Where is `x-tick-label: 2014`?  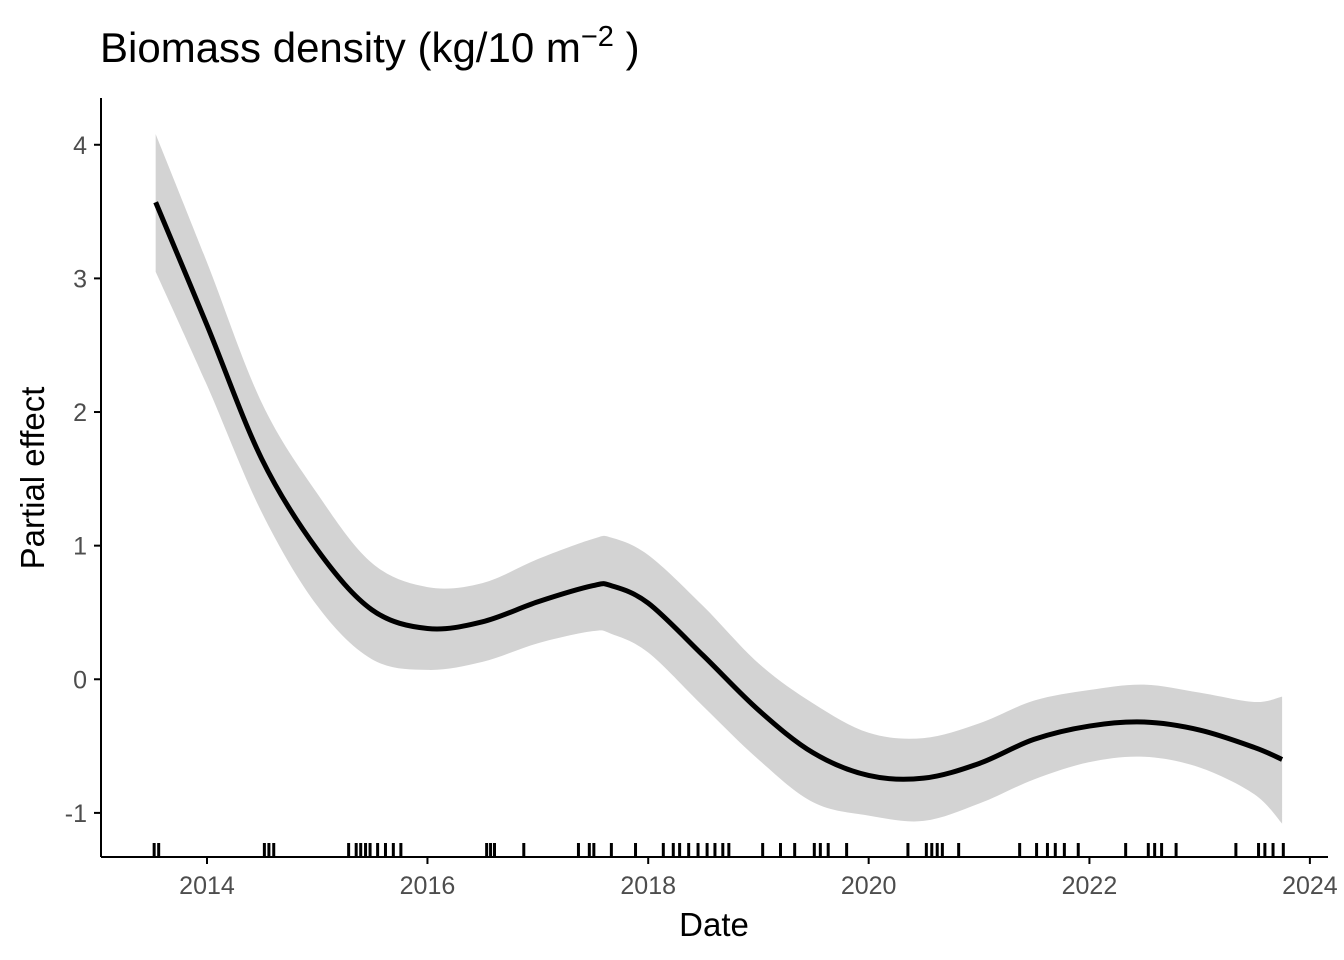
x-tick-label: 2014 is located at coordinates (207, 886).